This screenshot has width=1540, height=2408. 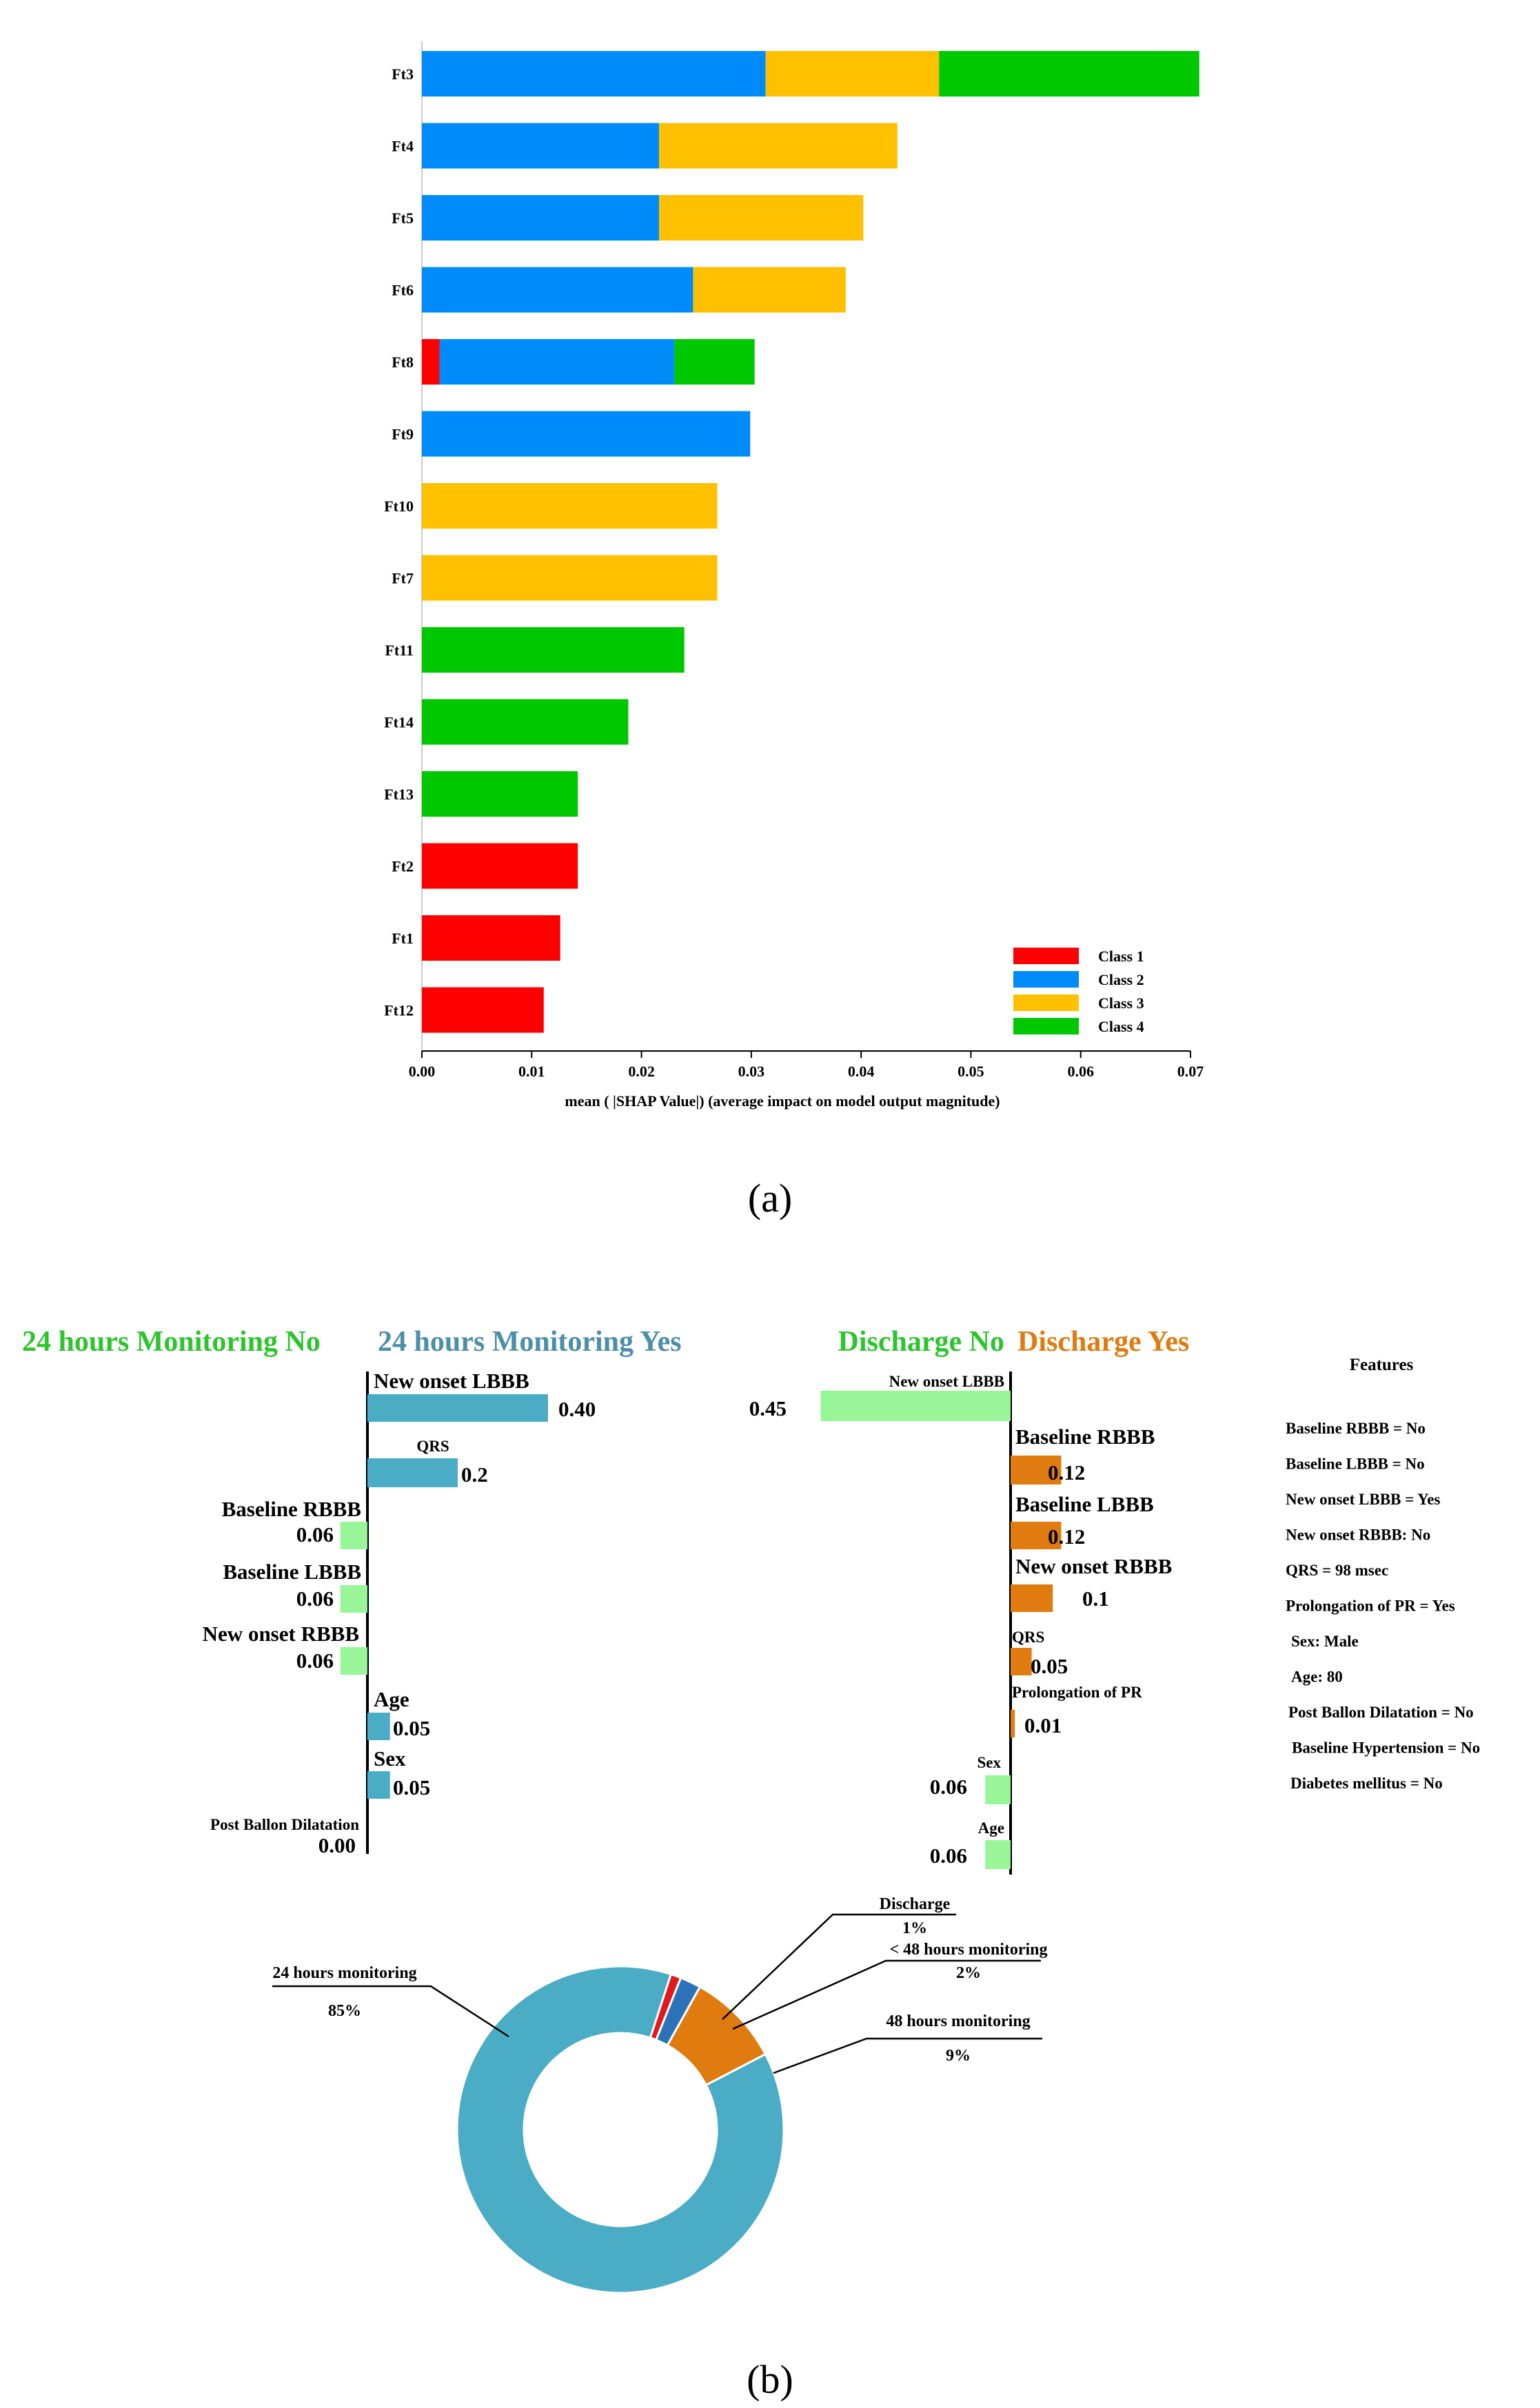 I want to click on legend-label-class2: Class 2, so click(x=1121, y=979).